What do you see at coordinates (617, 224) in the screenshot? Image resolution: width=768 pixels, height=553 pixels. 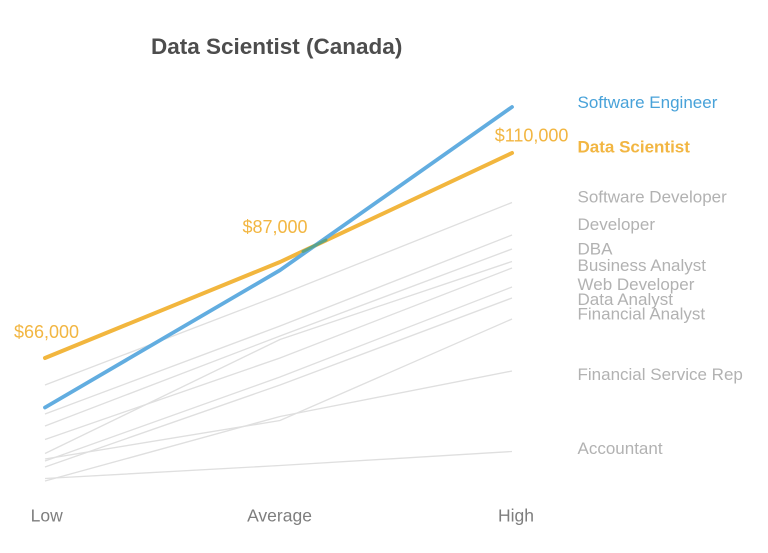 I see `svg-text: Developer` at bounding box center [617, 224].